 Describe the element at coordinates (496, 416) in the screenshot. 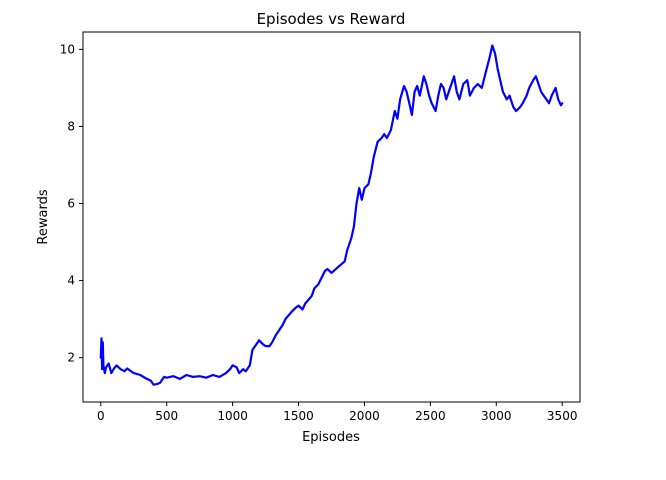

I see `x-tick-label: 3000` at that location.